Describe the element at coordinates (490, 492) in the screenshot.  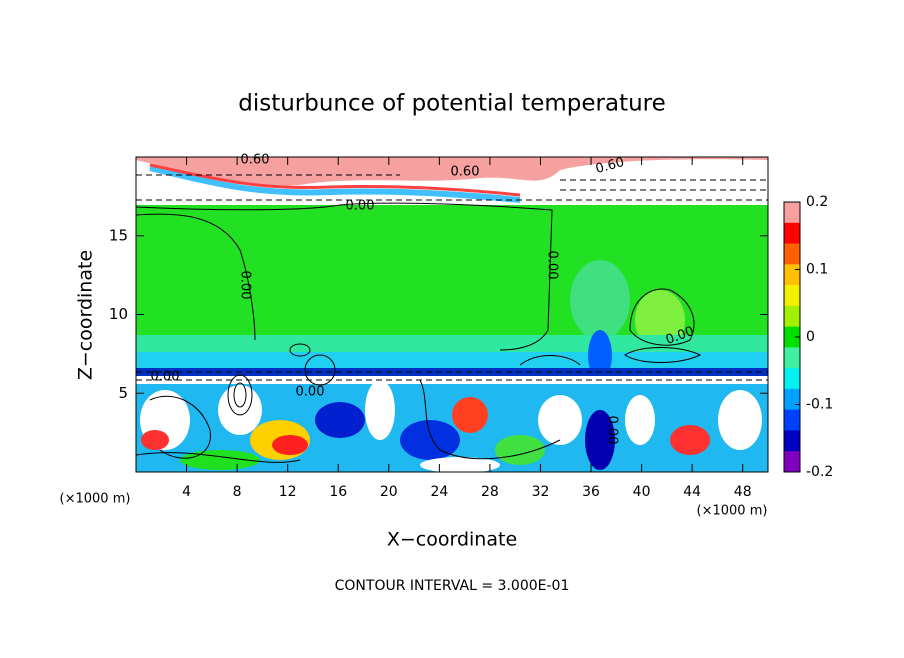
I see `x-tick-label: 28` at that location.